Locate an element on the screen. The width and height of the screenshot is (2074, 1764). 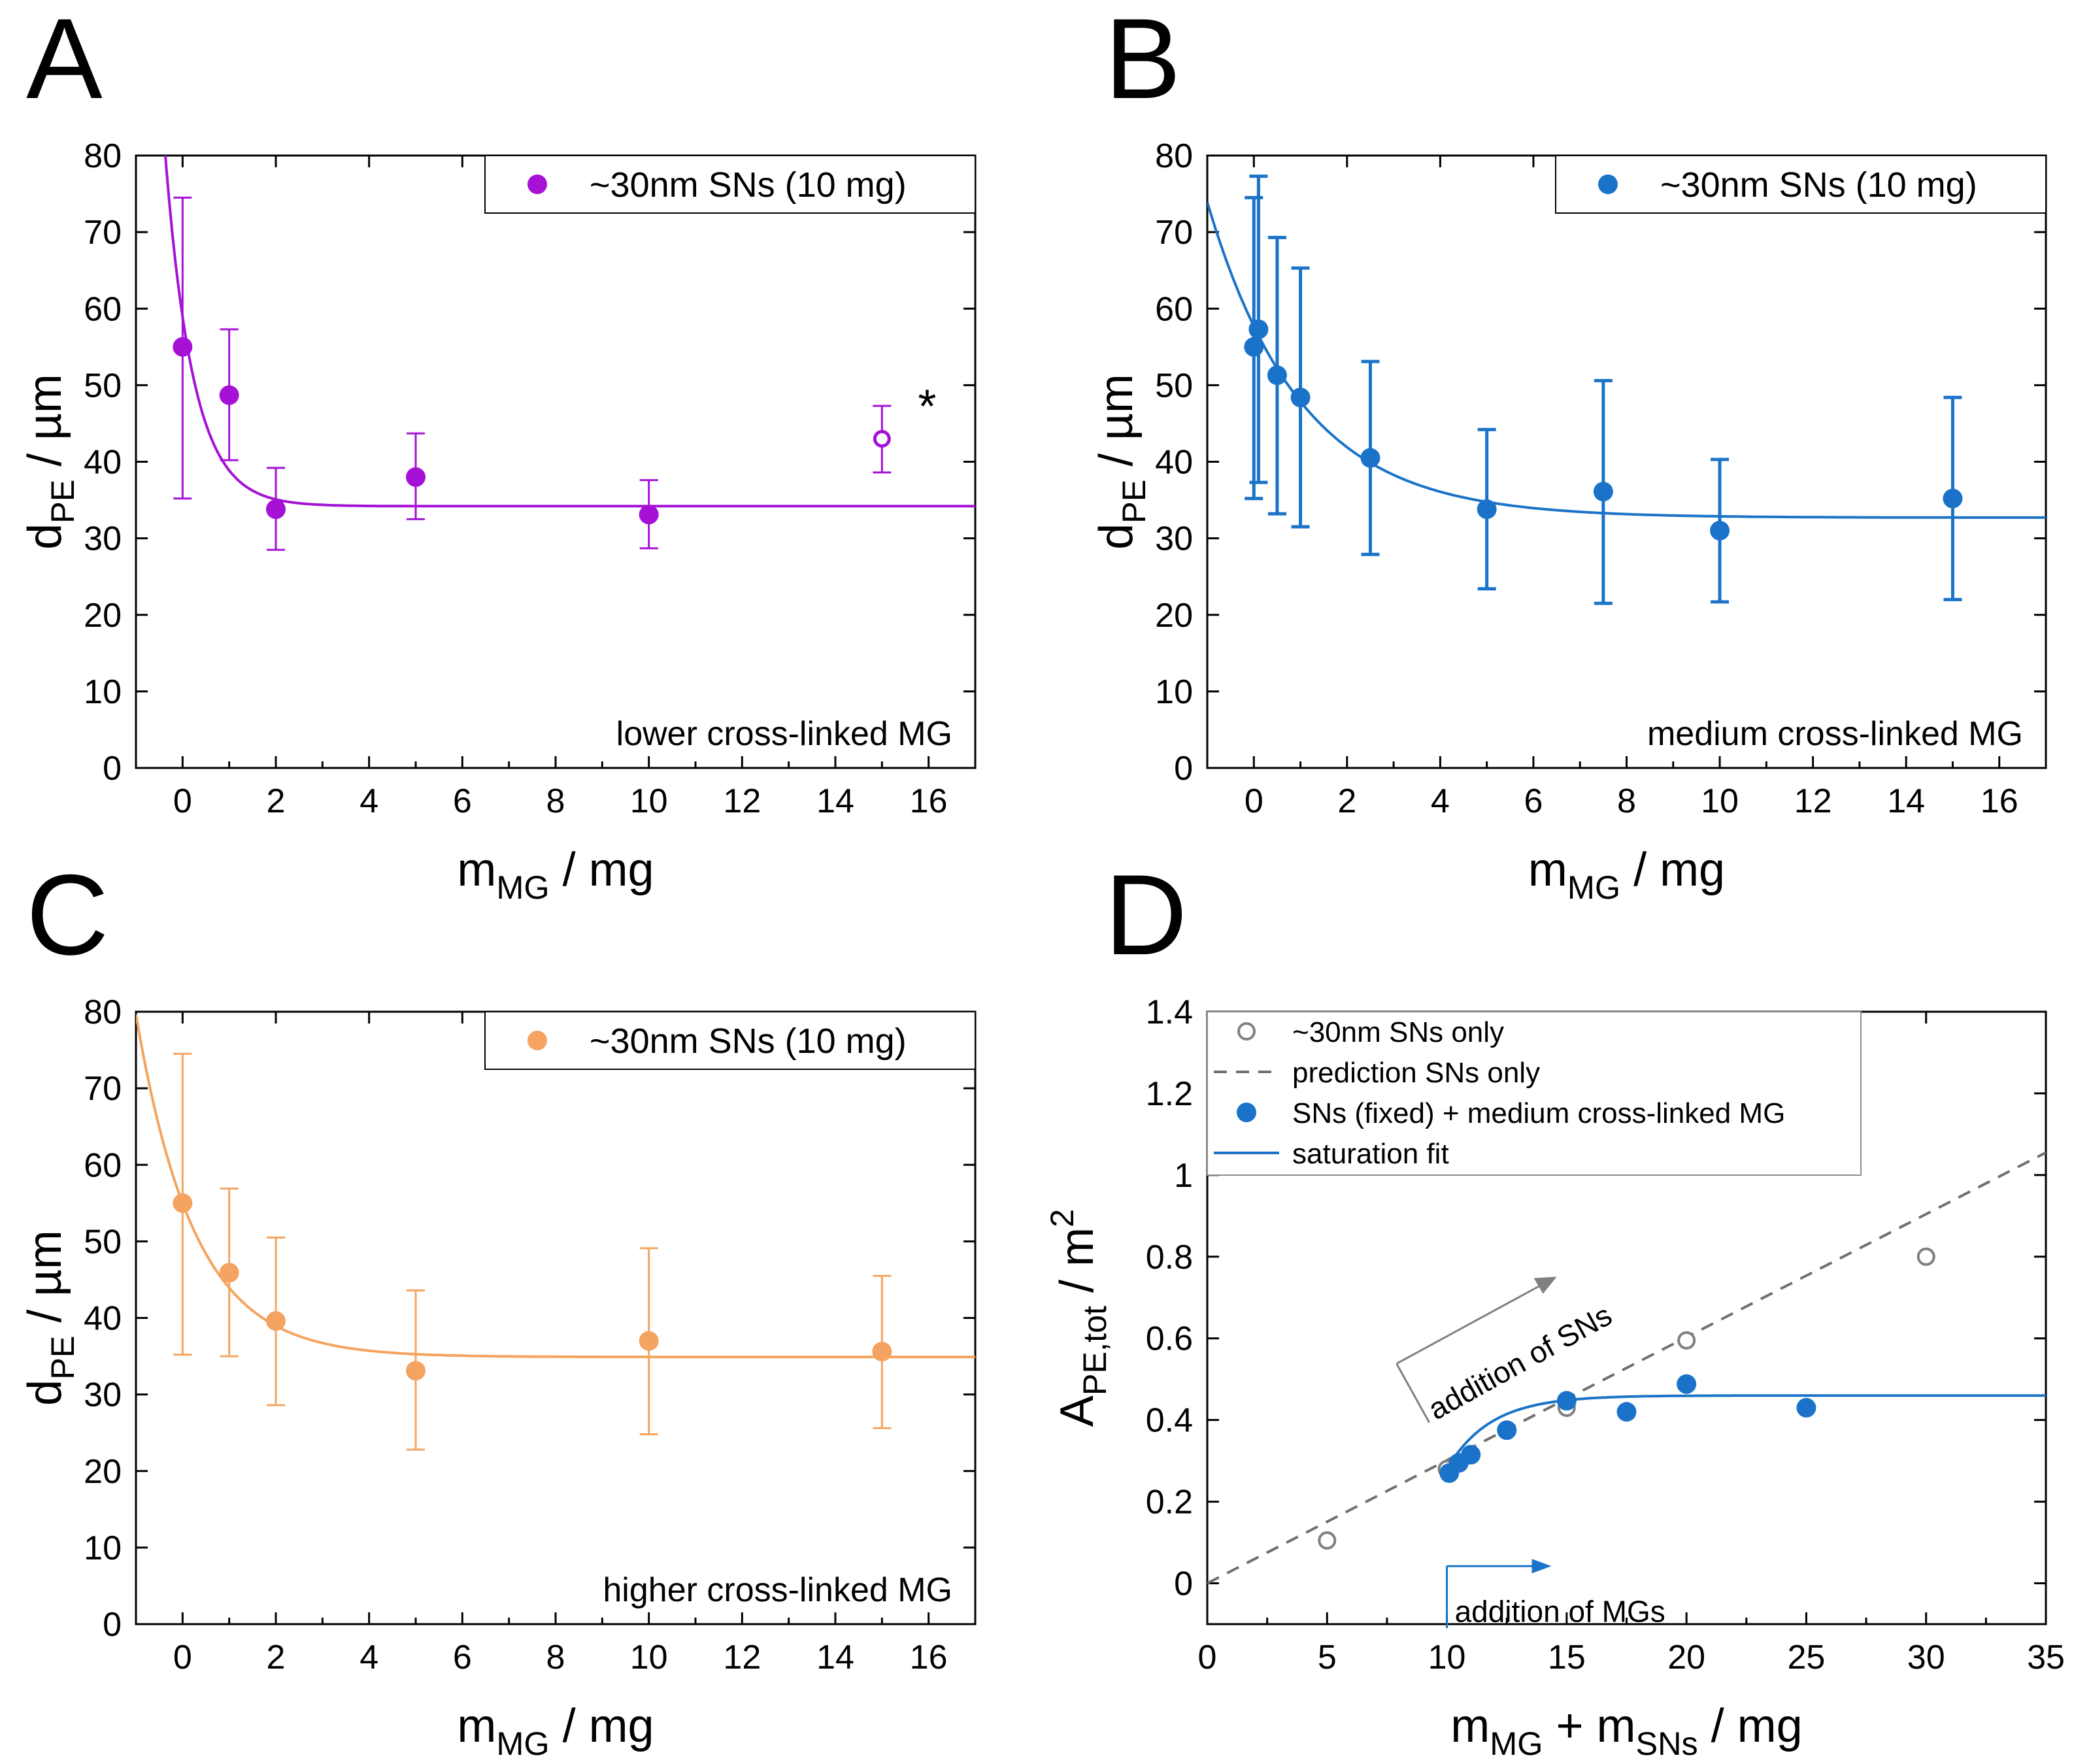
x-tick-label: 5 is located at coordinates (1327, 1657).